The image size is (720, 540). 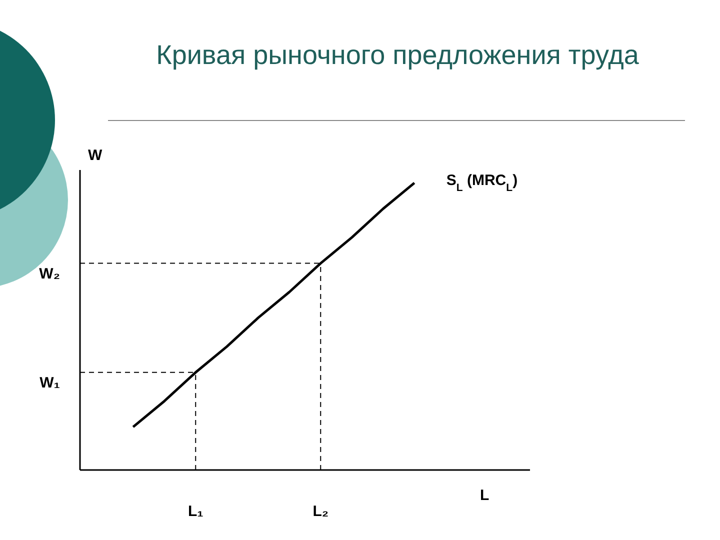 What do you see at coordinates (49, 273) in the screenshot?
I see `ref-line-label: W₂` at bounding box center [49, 273].